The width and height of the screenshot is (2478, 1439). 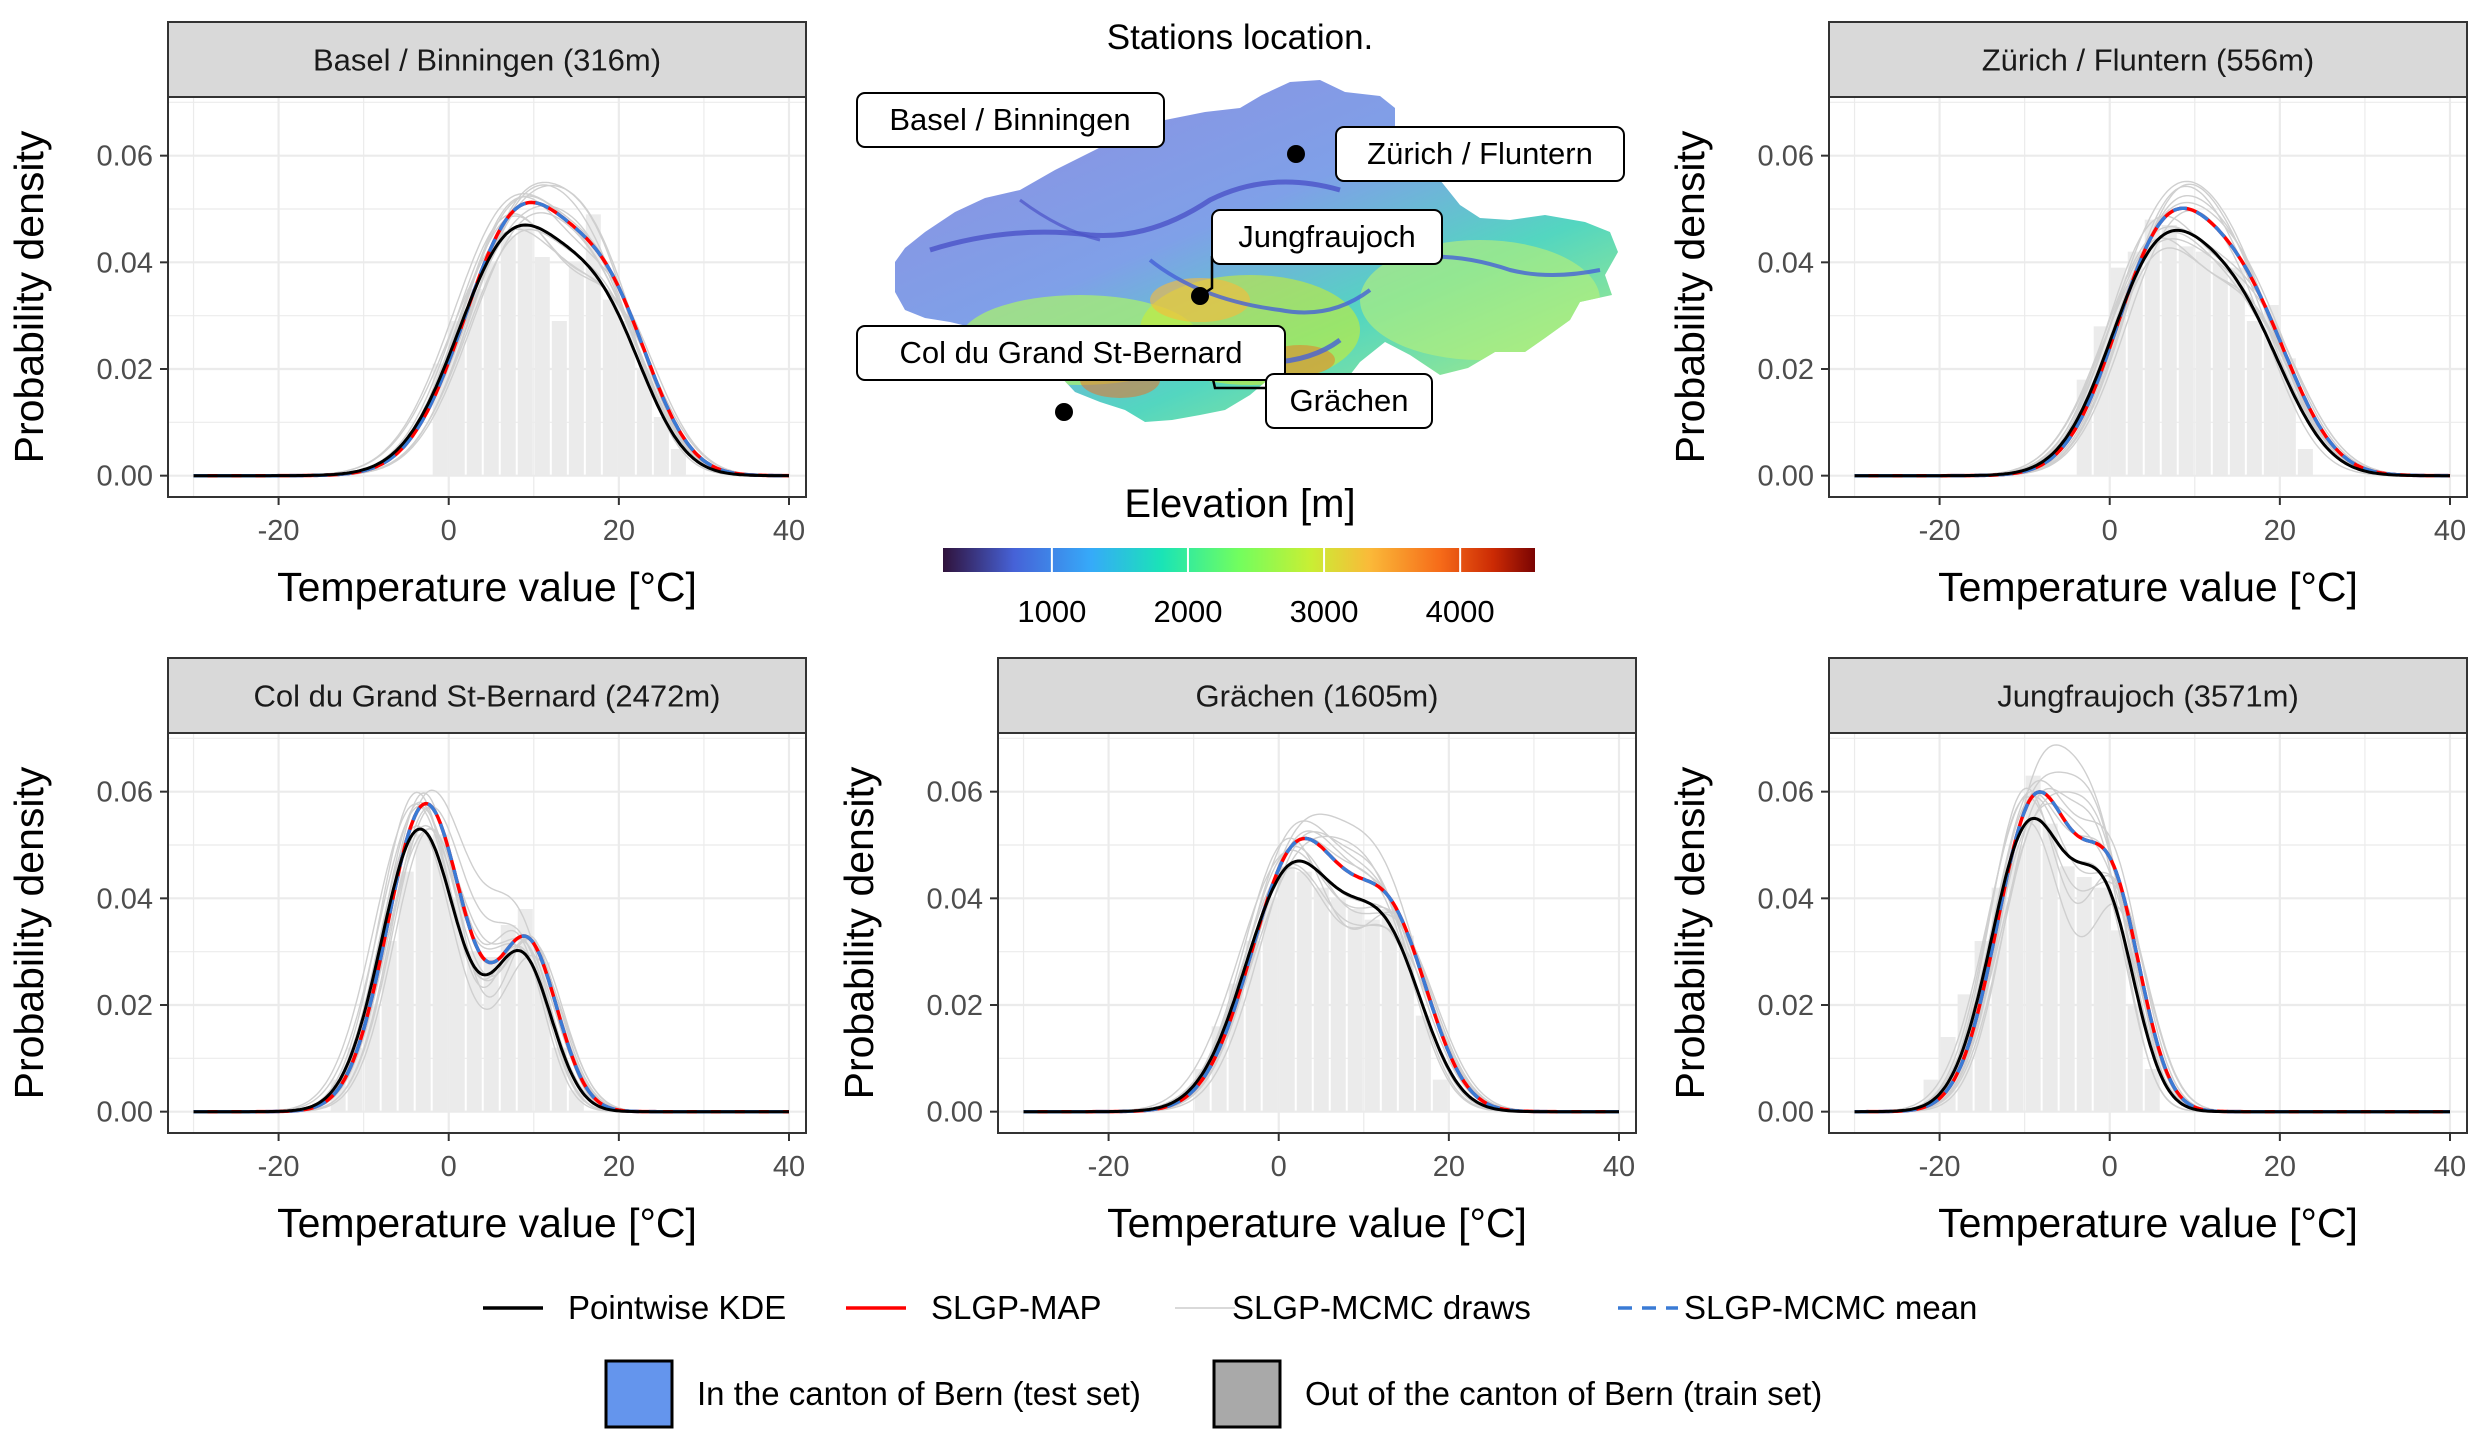 What do you see at coordinates (1240, 37) in the screenshot?
I see `map-title: Stations location.` at bounding box center [1240, 37].